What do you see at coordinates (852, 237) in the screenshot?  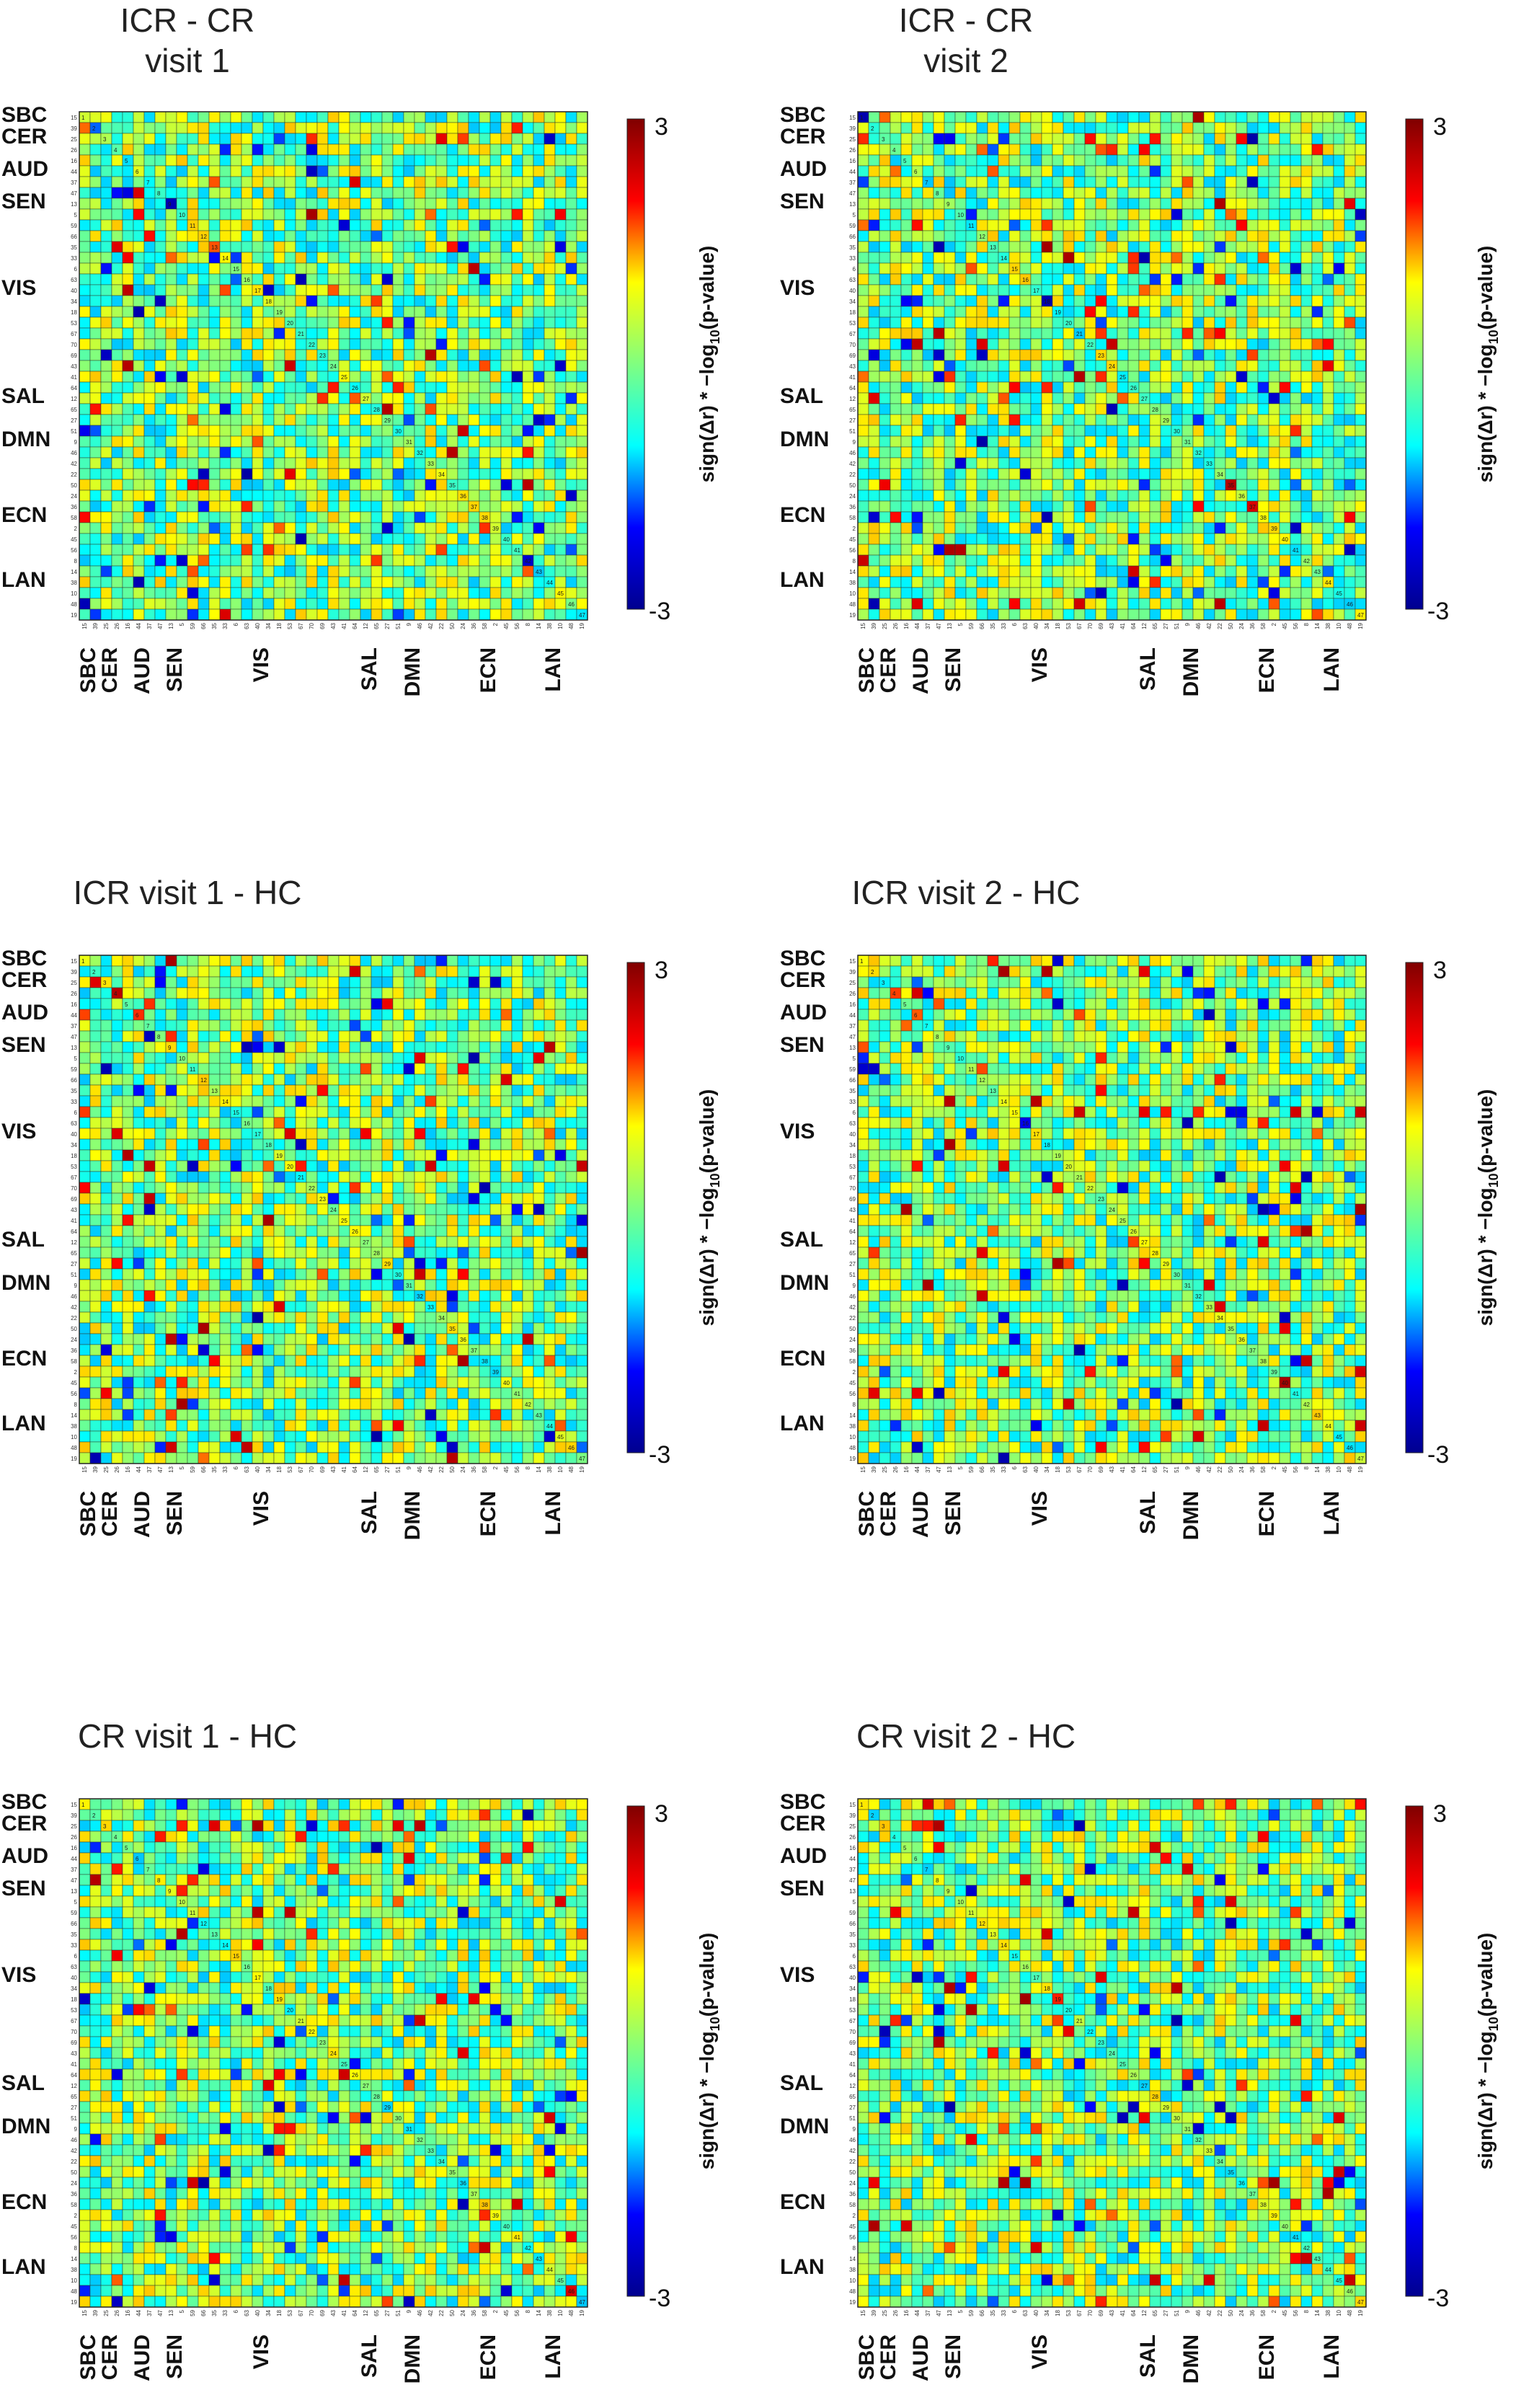 I see `row-tick-label: 66` at bounding box center [852, 237].